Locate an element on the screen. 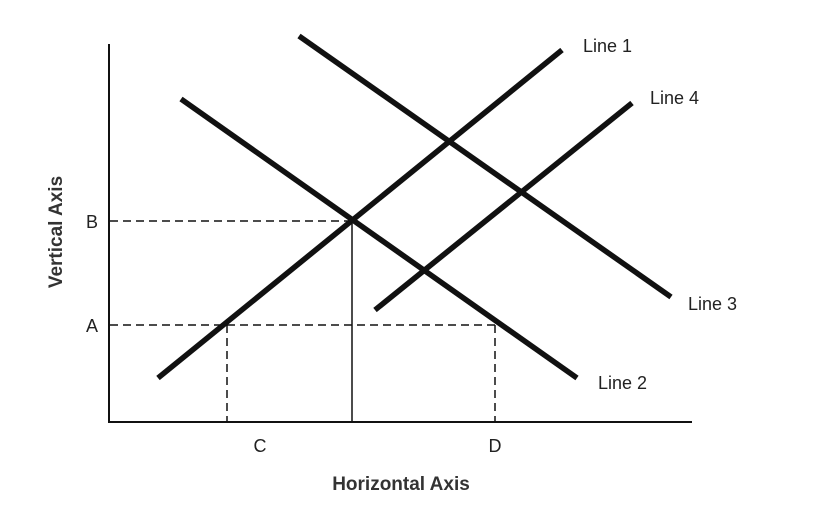  x-tick-c: C is located at coordinates (260, 446).